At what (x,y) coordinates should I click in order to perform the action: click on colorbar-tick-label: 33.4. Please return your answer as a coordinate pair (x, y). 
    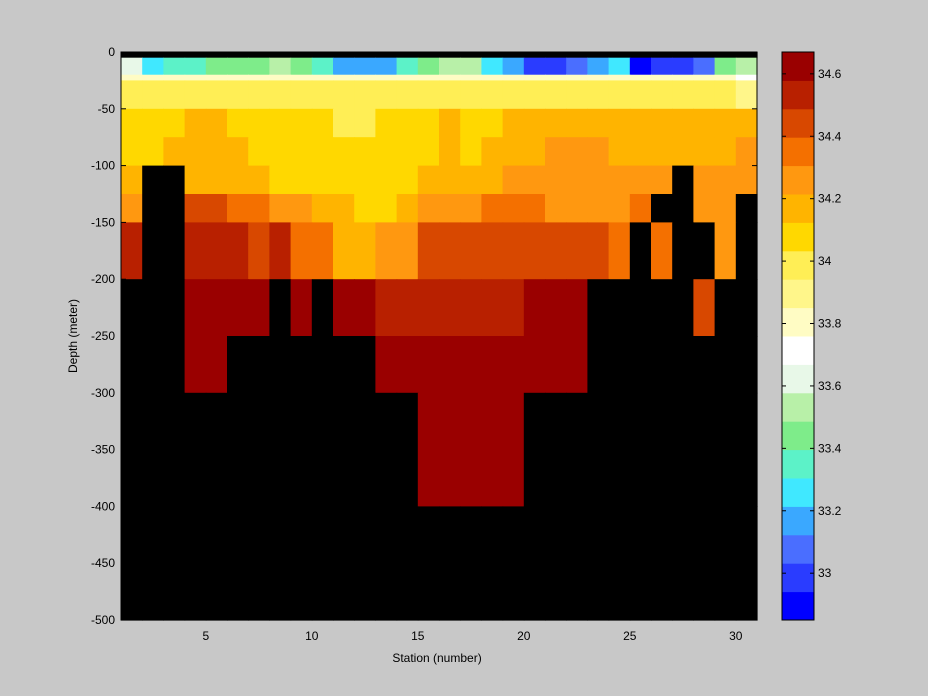
    Looking at the image, I should click on (830, 448).